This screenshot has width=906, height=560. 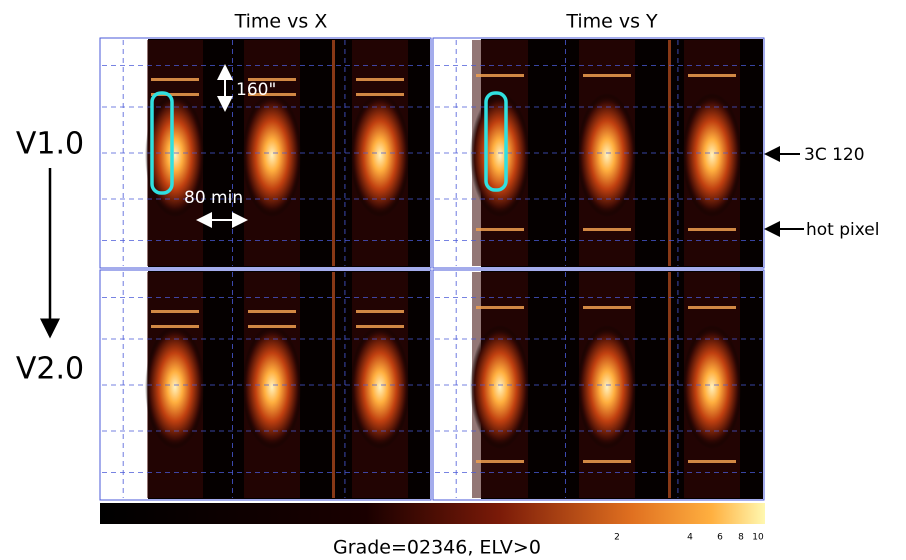 What do you see at coordinates (611, 22) in the screenshot?
I see `column-title: Time vs Y` at bounding box center [611, 22].